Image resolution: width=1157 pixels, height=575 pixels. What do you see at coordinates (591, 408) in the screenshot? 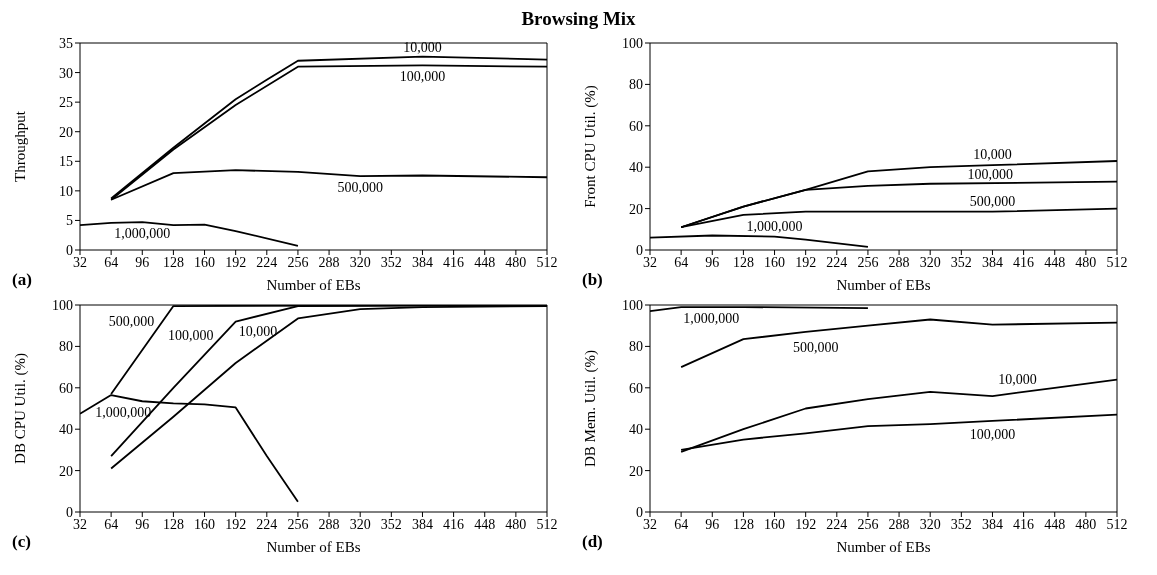
I see `y-axis-title: DB Mem. Util. (%)` at bounding box center [591, 408].